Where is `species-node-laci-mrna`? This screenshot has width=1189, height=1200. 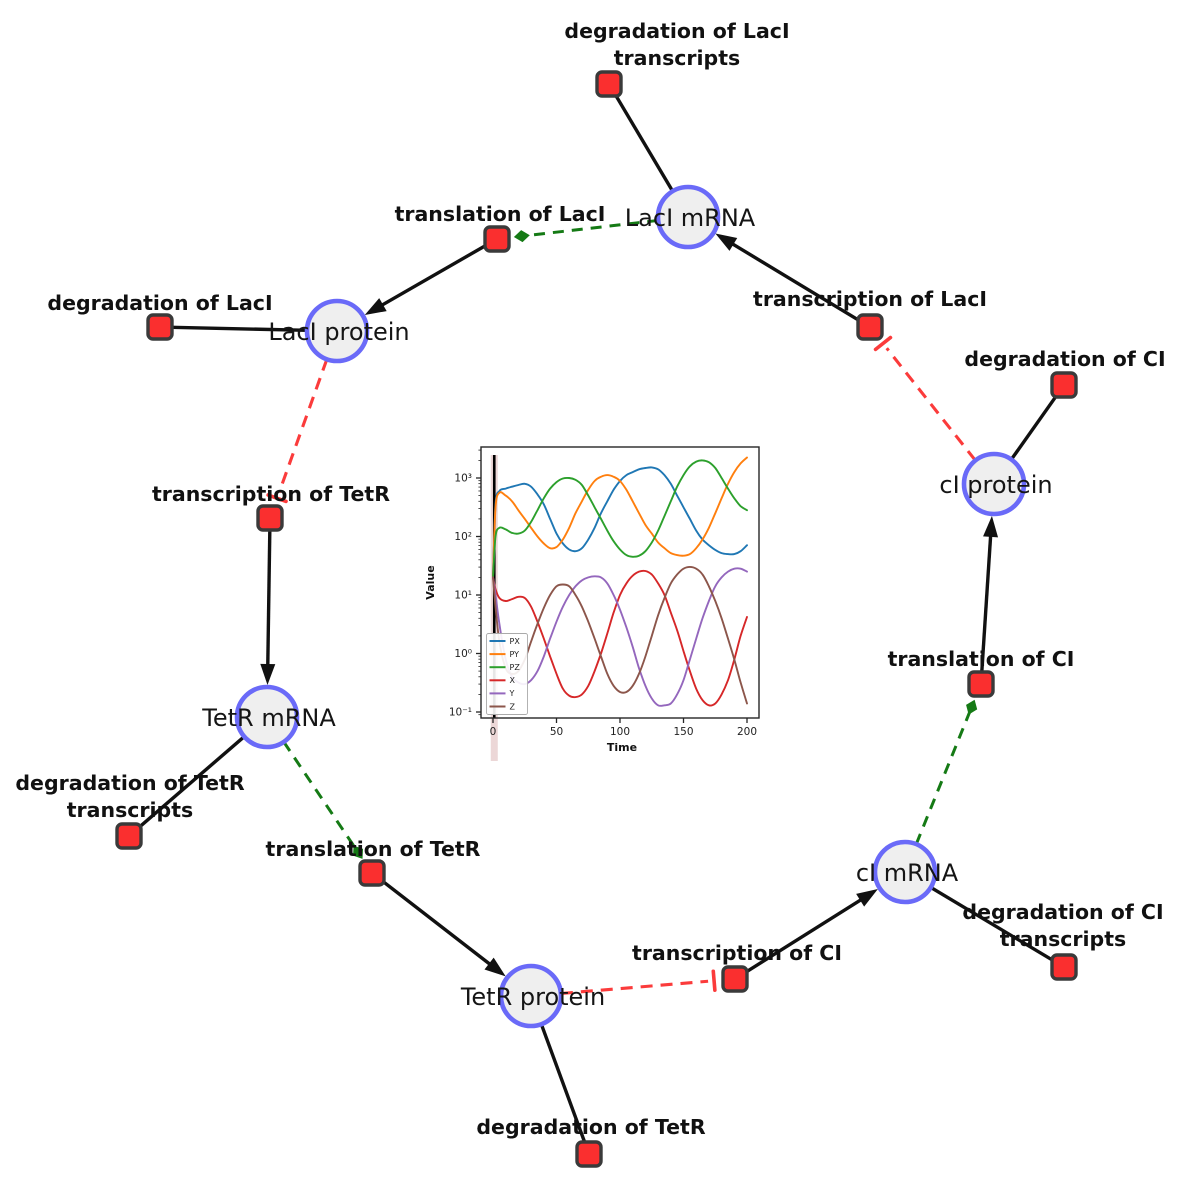
species-node-laci-mrna is located at coordinates (688, 217).